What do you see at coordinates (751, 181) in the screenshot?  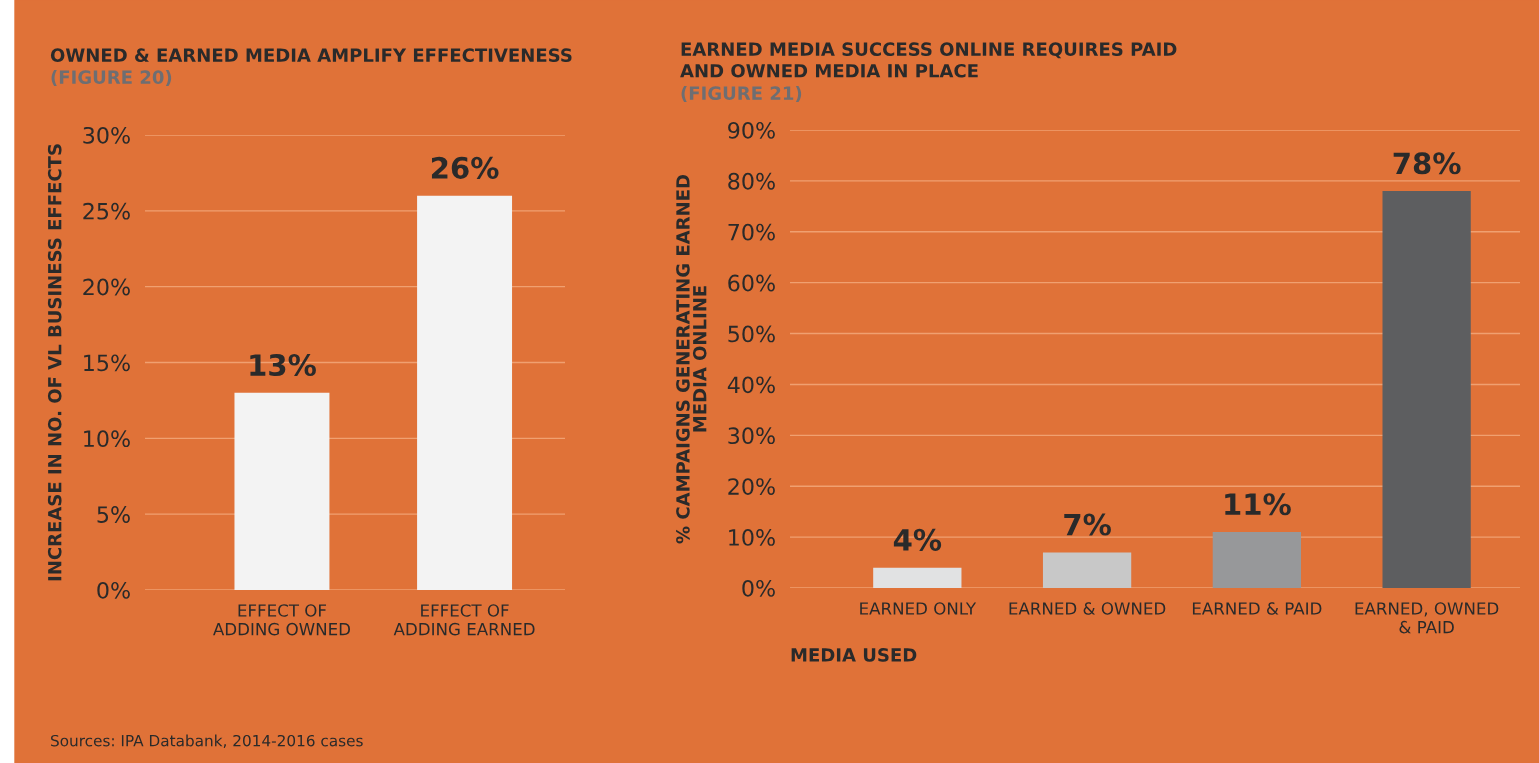 I see `y-tick-label: 80%` at bounding box center [751, 181].